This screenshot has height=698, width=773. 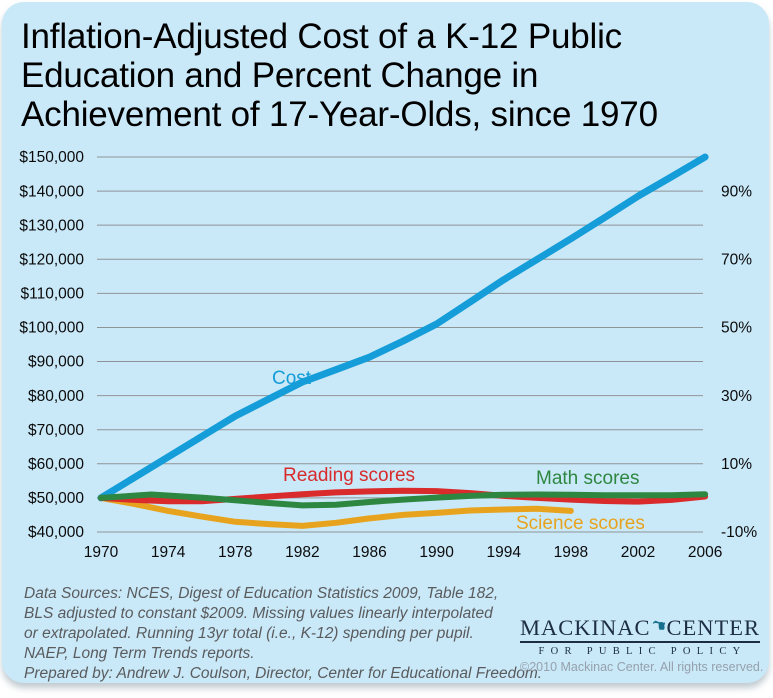 What do you see at coordinates (503, 552) in the screenshot?
I see `x-axis-tick-label: 1994` at bounding box center [503, 552].